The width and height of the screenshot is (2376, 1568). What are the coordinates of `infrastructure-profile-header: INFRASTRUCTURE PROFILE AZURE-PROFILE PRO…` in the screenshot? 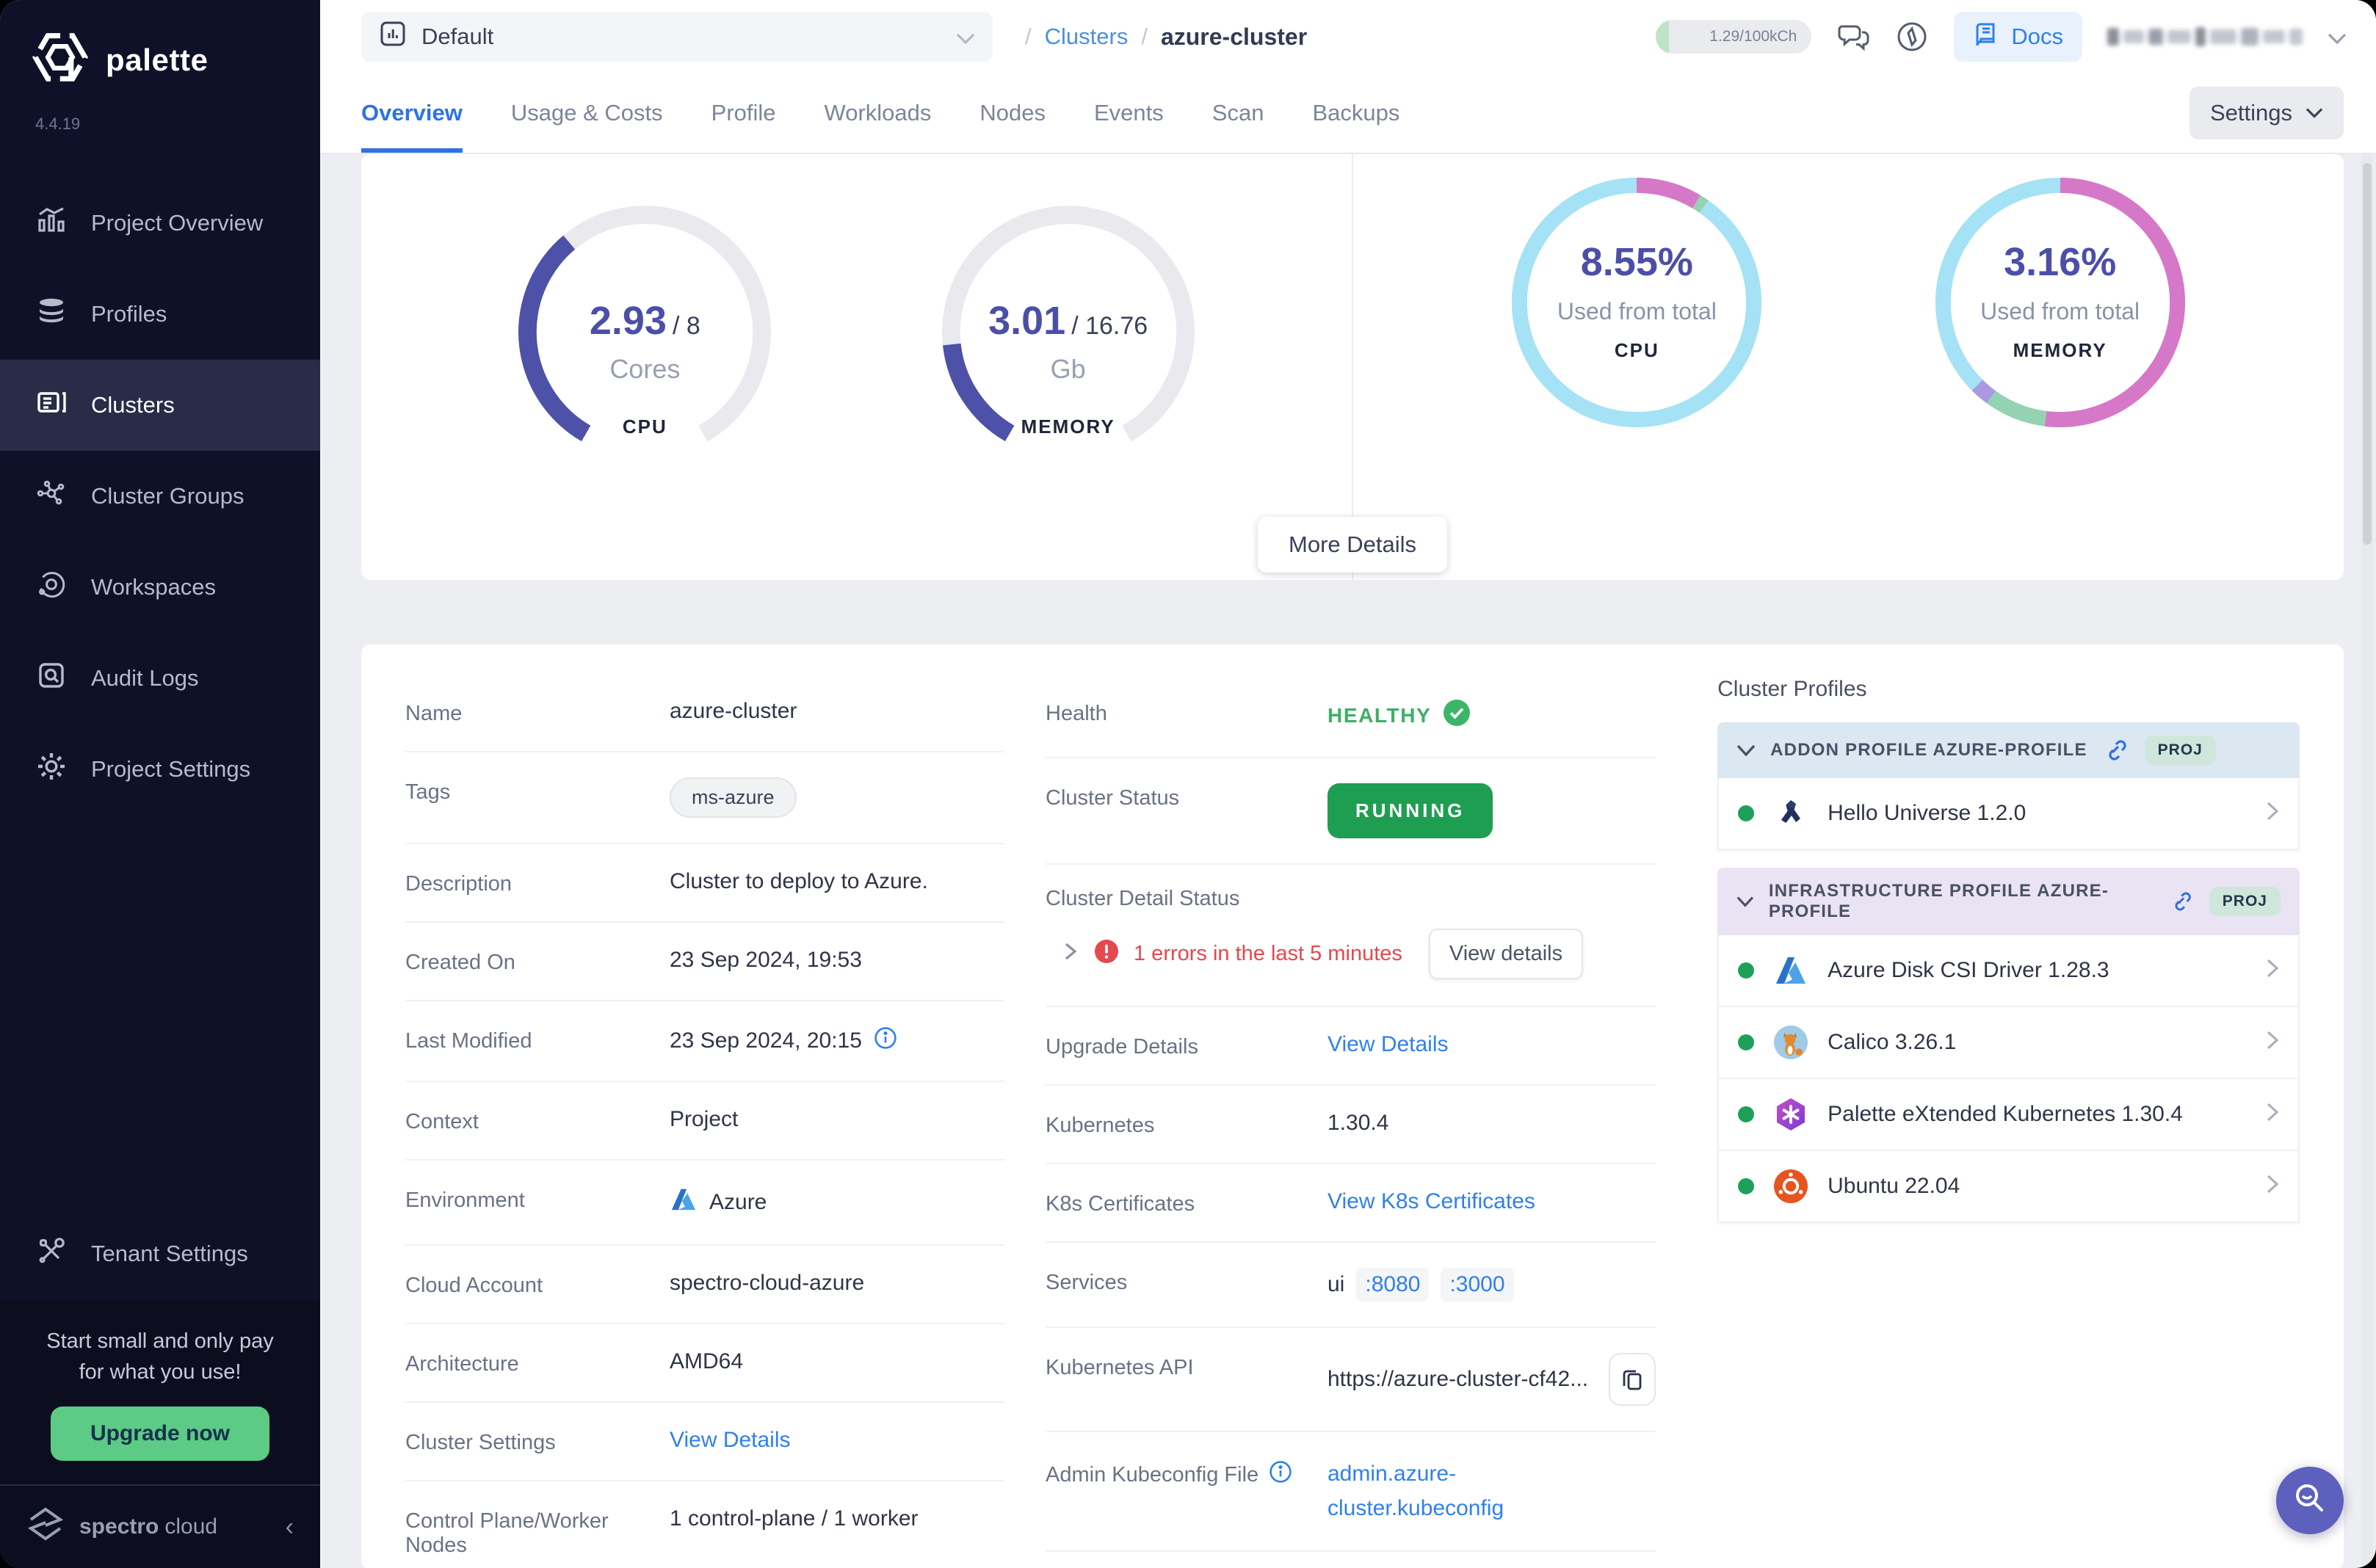 It's located at (2008, 901).